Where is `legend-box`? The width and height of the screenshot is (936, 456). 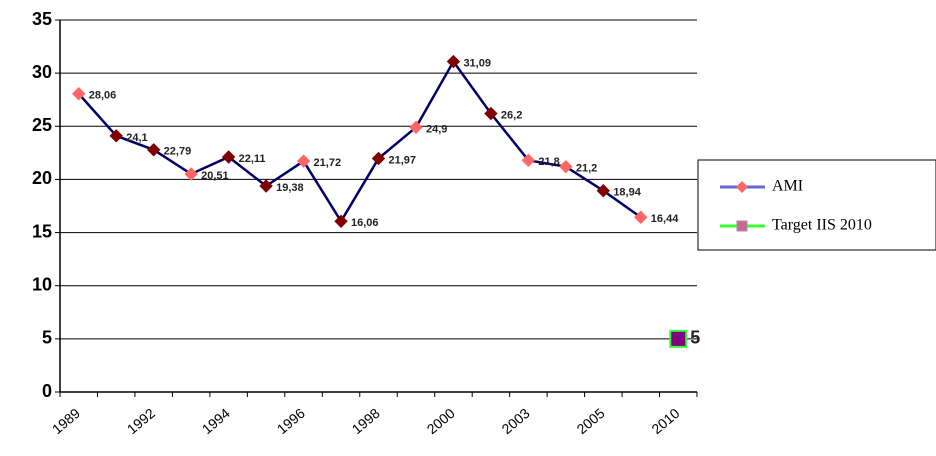 legend-box is located at coordinates (816, 205).